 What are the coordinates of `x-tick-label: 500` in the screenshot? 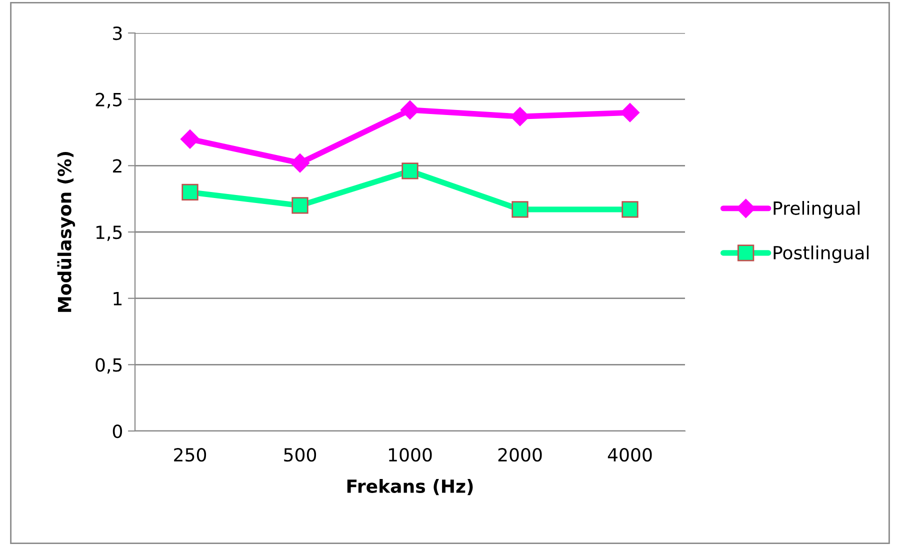 It's located at (300, 455).